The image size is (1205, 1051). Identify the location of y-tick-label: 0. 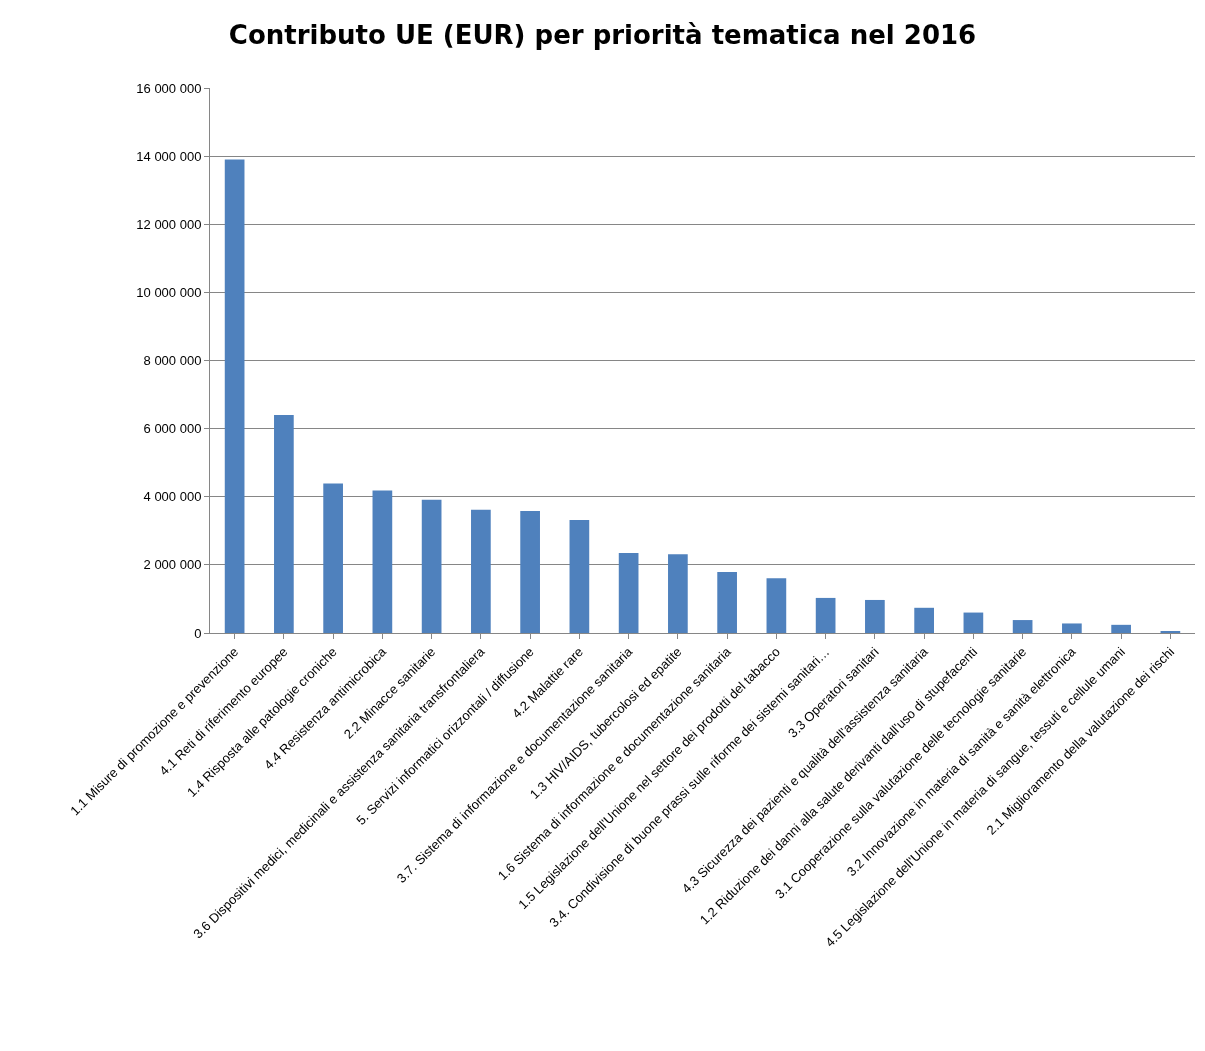
(198, 633).